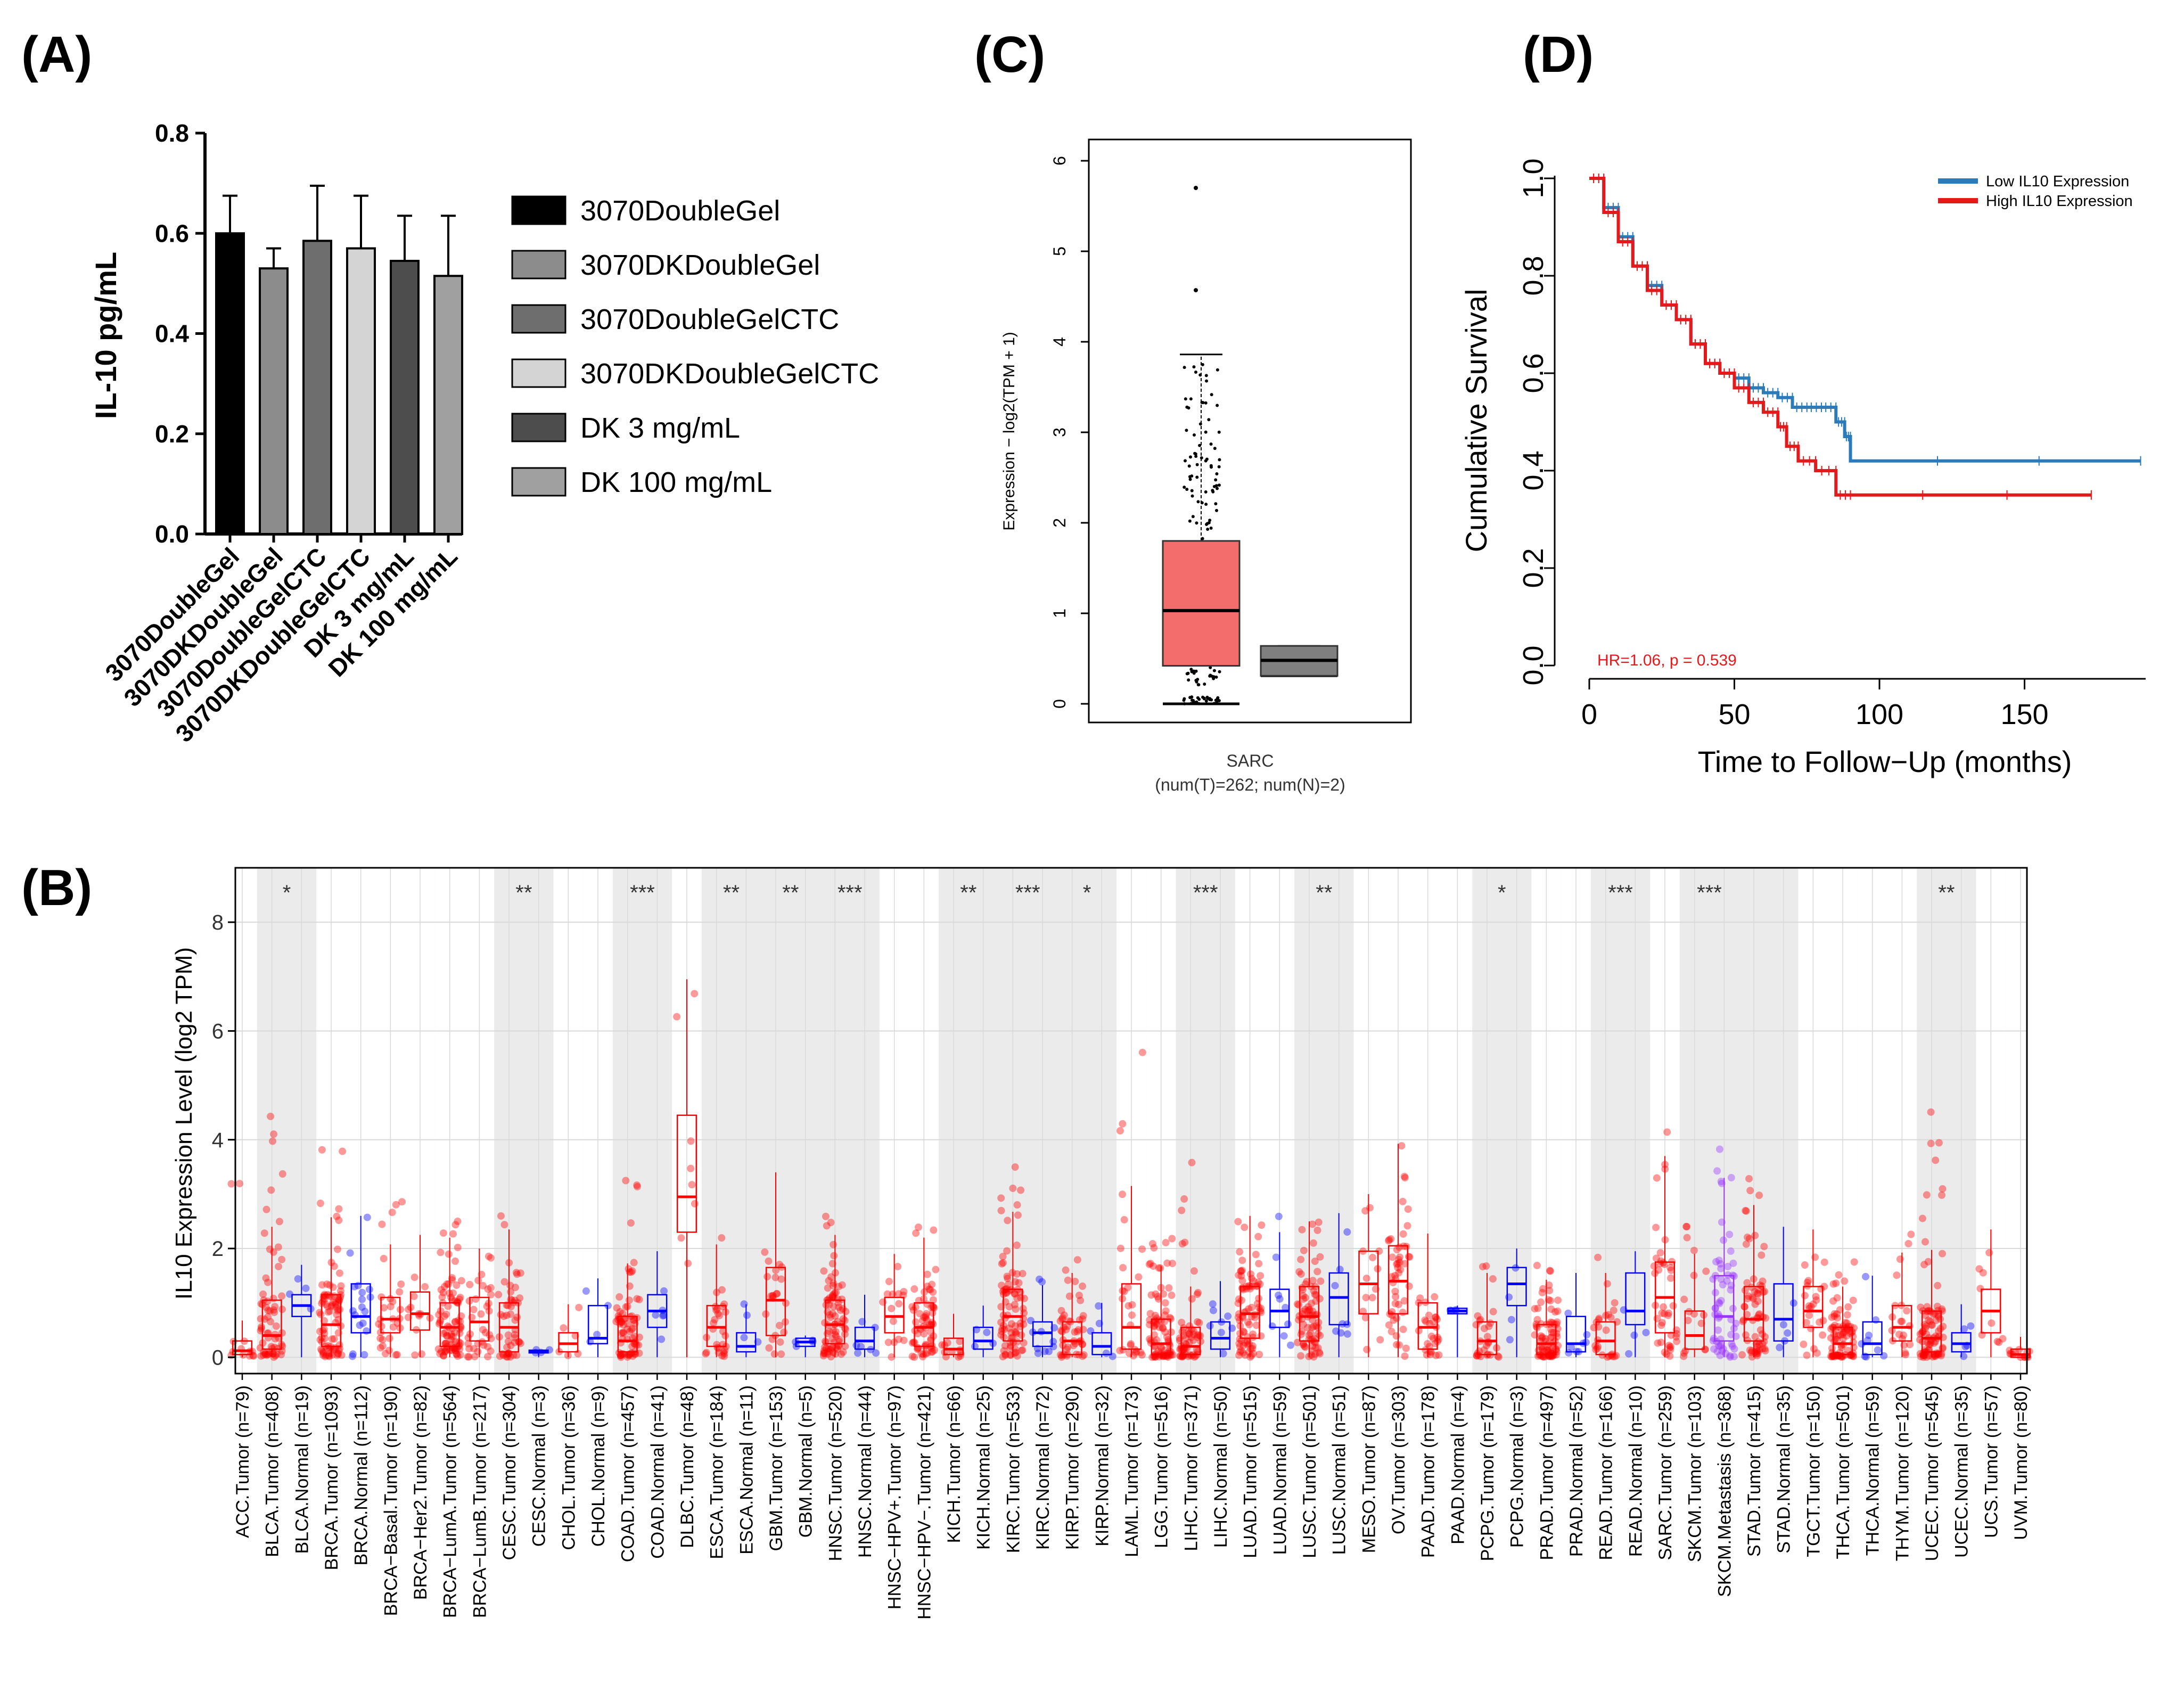 This screenshot has height=1701, width=2184. Describe the element at coordinates (1533, 470) in the screenshot. I see `panel-d-y-tick-label: 0.4` at that location.